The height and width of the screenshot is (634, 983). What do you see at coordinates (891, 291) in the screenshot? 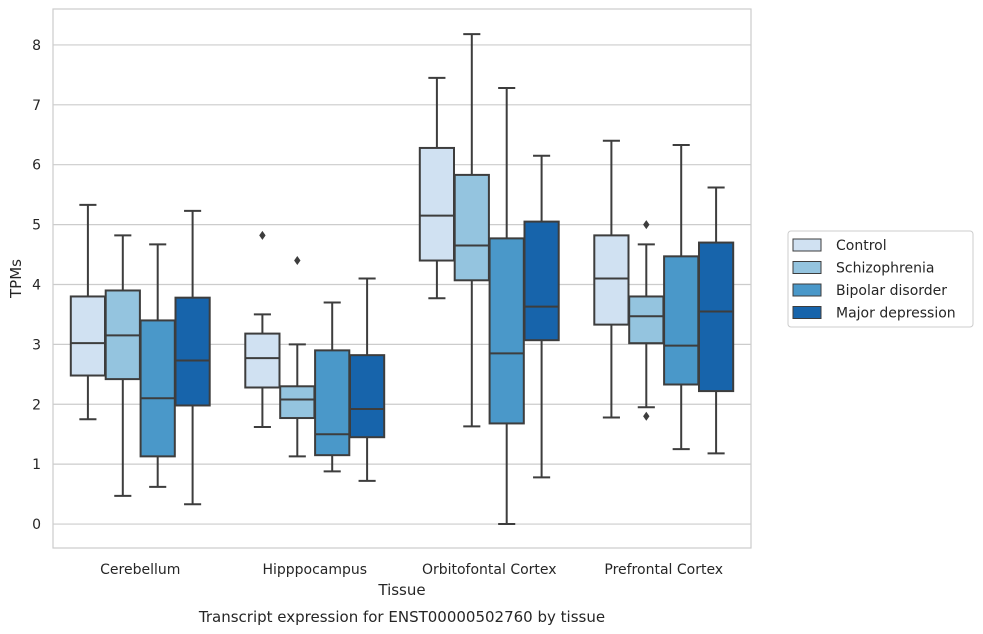
I see `legend-label: Bipolar disorder` at bounding box center [891, 291].